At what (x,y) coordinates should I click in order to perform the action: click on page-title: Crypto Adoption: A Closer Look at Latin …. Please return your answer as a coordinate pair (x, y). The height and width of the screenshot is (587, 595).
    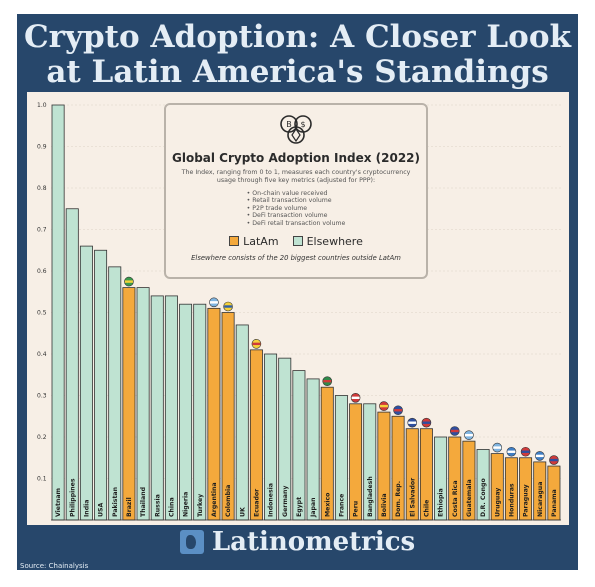
    Looking at the image, I should click on (297, 55).